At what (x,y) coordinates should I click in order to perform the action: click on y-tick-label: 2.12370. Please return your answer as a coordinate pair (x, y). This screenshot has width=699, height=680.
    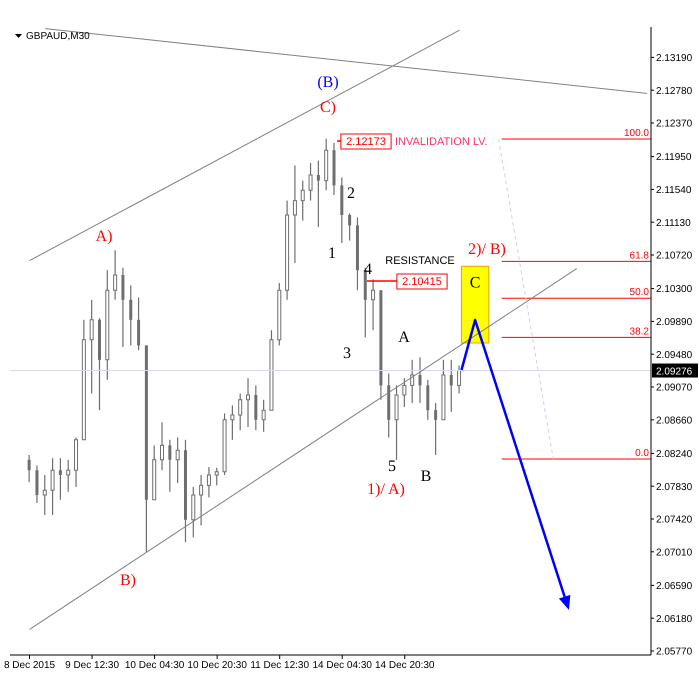
    Looking at the image, I should click on (674, 124).